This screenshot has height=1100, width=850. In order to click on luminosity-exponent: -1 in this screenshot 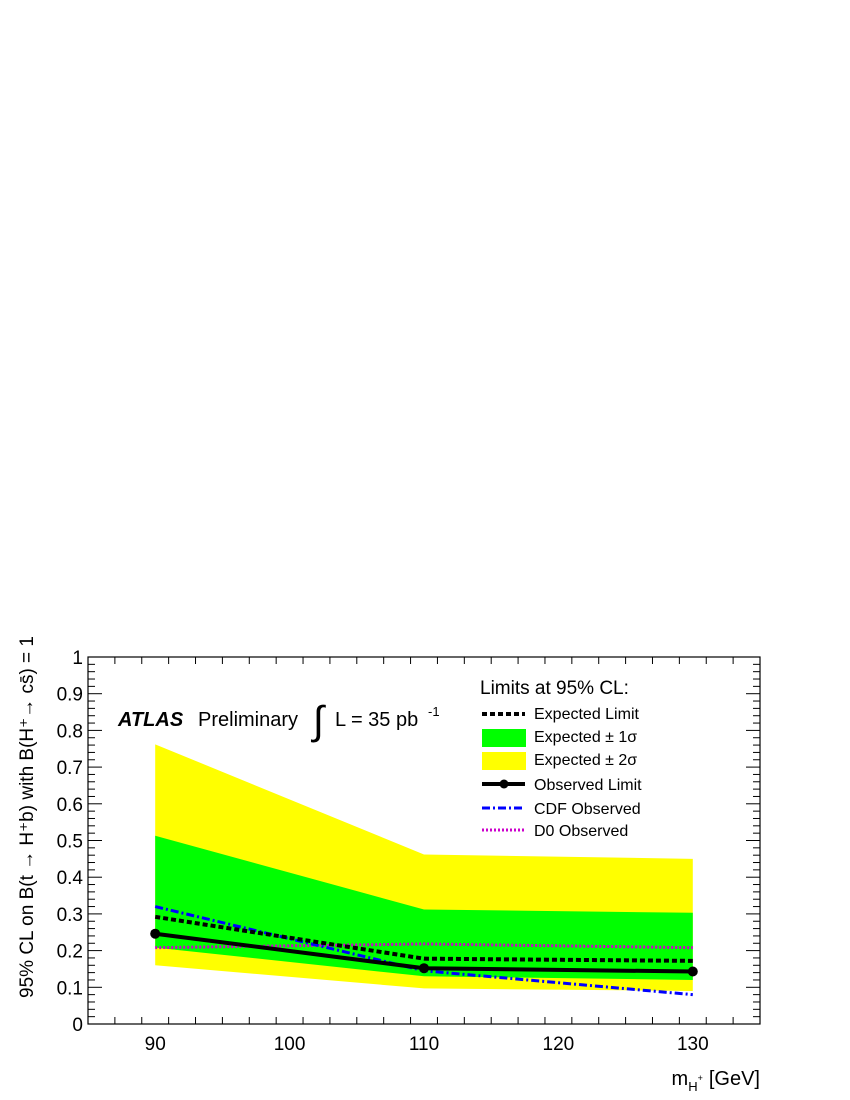, I will do `click(434, 711)`.